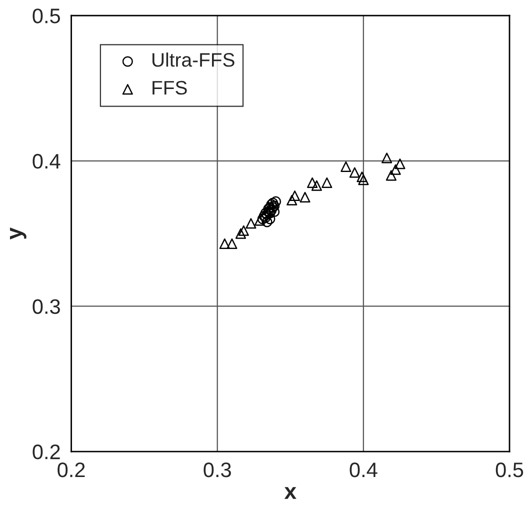 This screenshot has width=528, height=519. What do you see at coordinates (364, 470) in the screenshot?
I see `x-tick-label: 0.4` at bounding box center [364, 470].